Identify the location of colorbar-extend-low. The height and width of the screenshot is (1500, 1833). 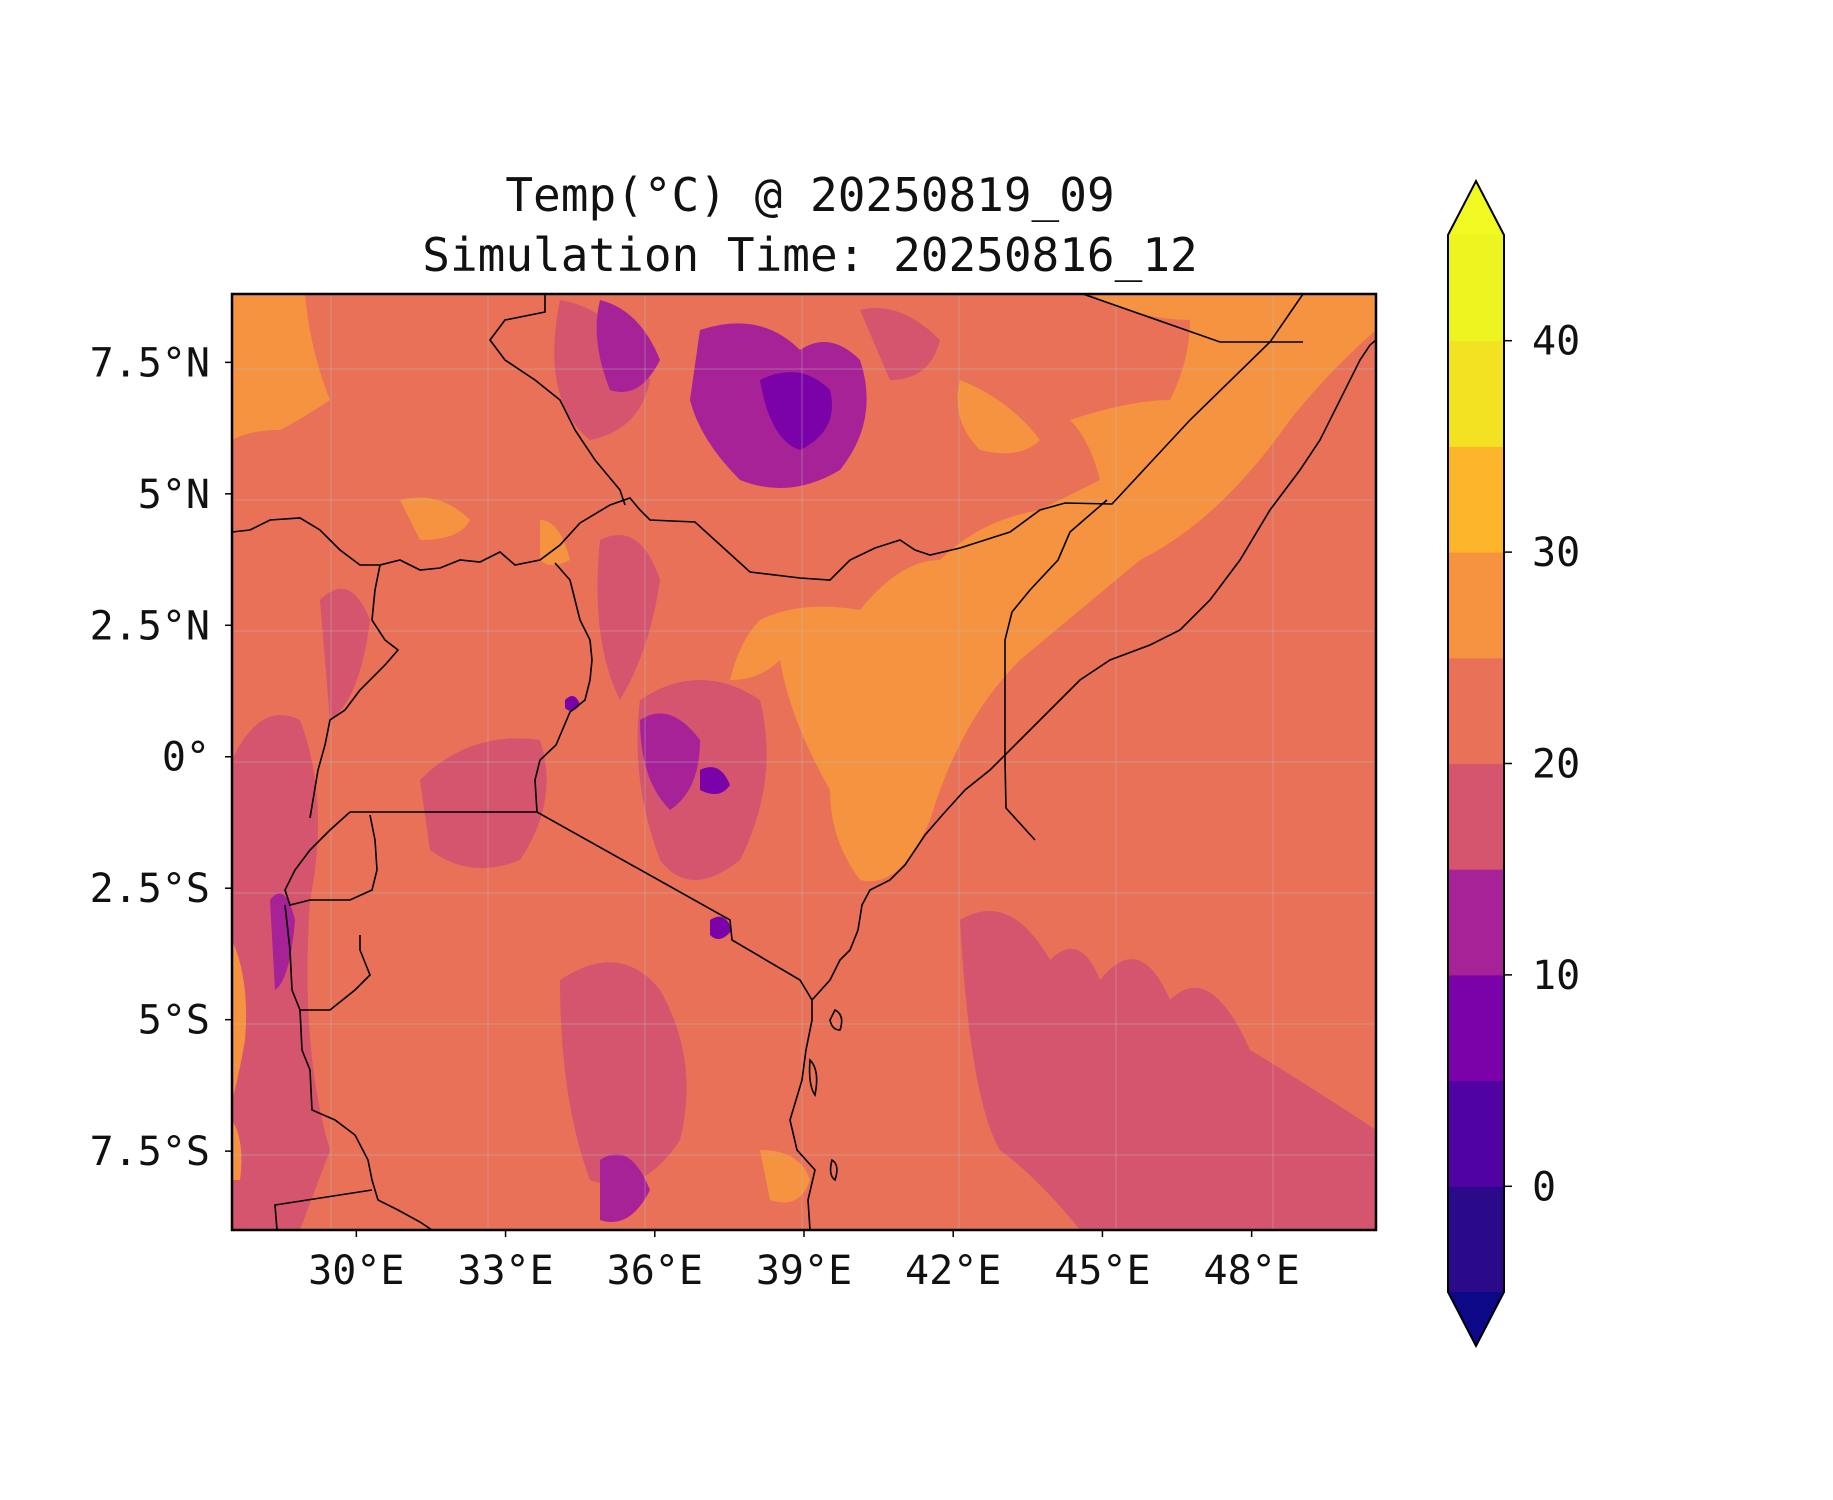
(1476, 1319).